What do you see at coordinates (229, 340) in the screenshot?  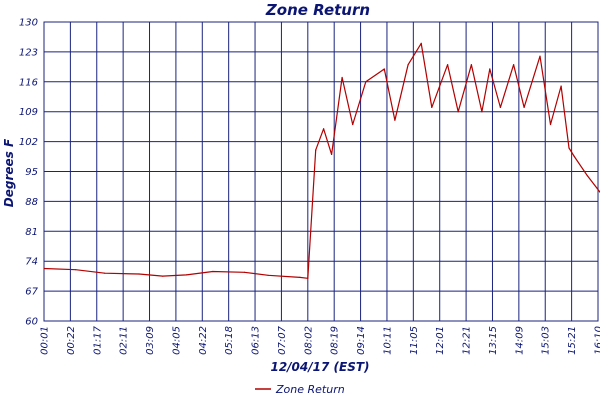 I see `x-tick-label: 05:18` at bounding box center [229, 340].